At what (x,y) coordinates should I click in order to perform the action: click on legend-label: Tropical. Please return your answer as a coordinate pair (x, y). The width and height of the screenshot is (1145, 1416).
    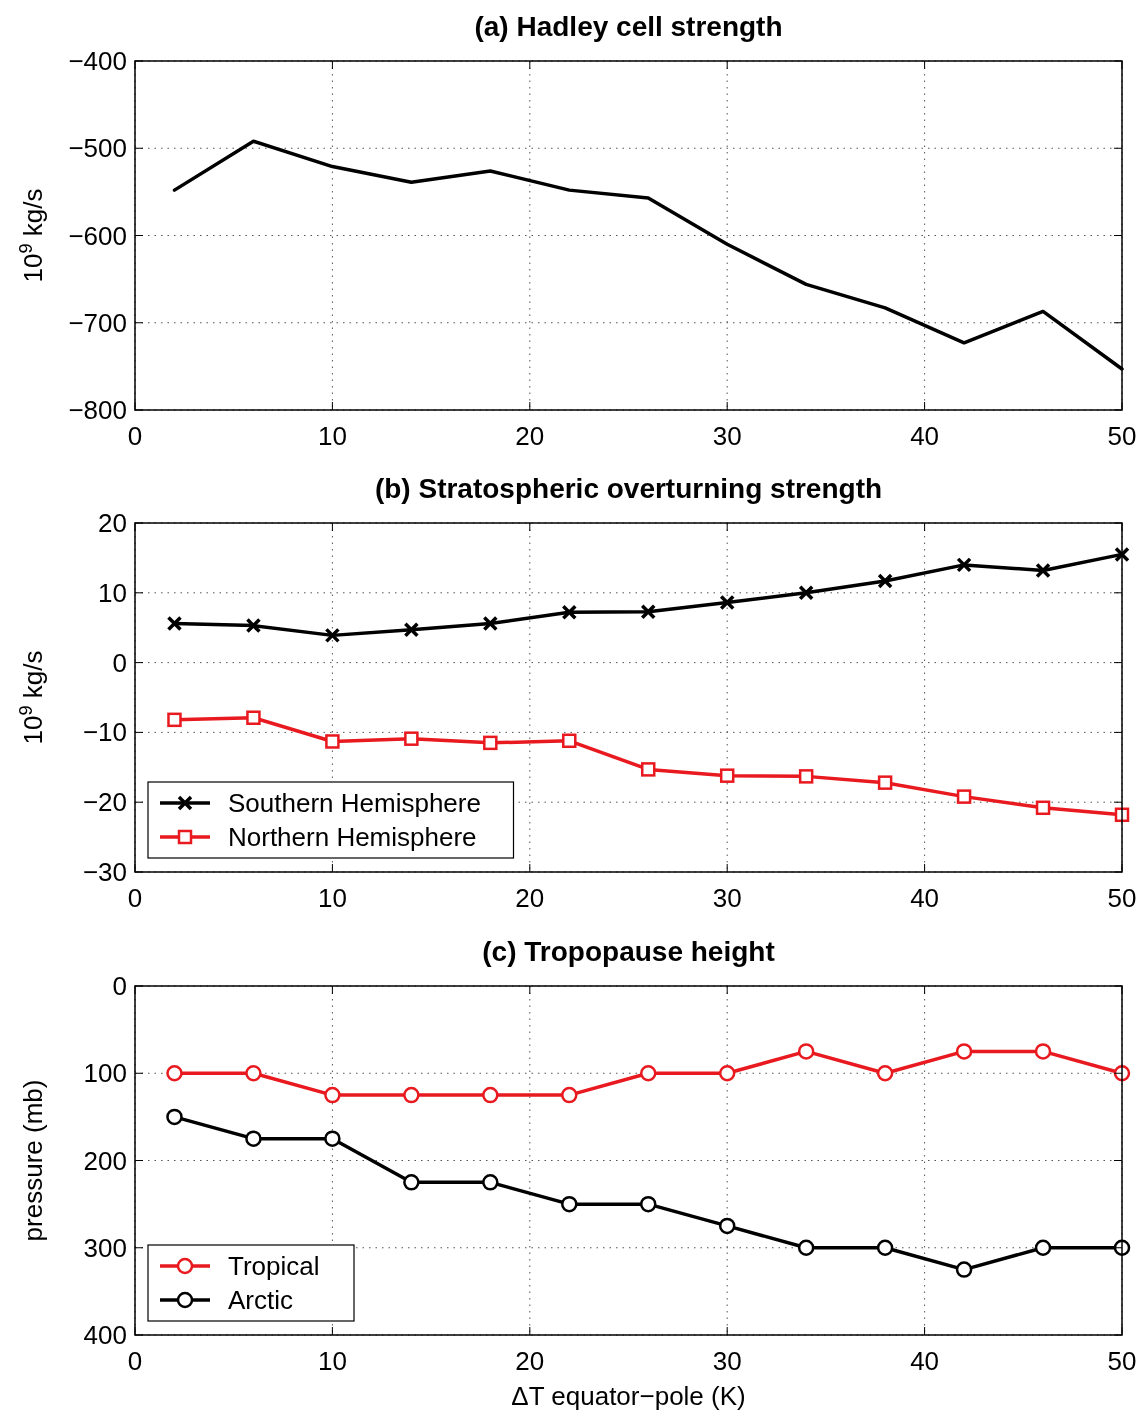
    Looking at the image, I should click on (274, 1266).